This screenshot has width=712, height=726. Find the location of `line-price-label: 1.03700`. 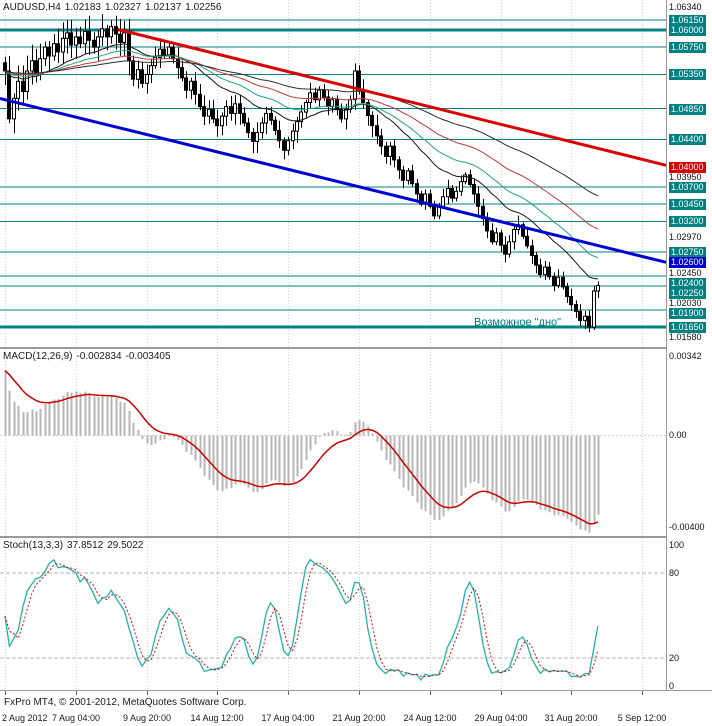

line-price-label: 1.03700 is located at coordinates (687, 187).